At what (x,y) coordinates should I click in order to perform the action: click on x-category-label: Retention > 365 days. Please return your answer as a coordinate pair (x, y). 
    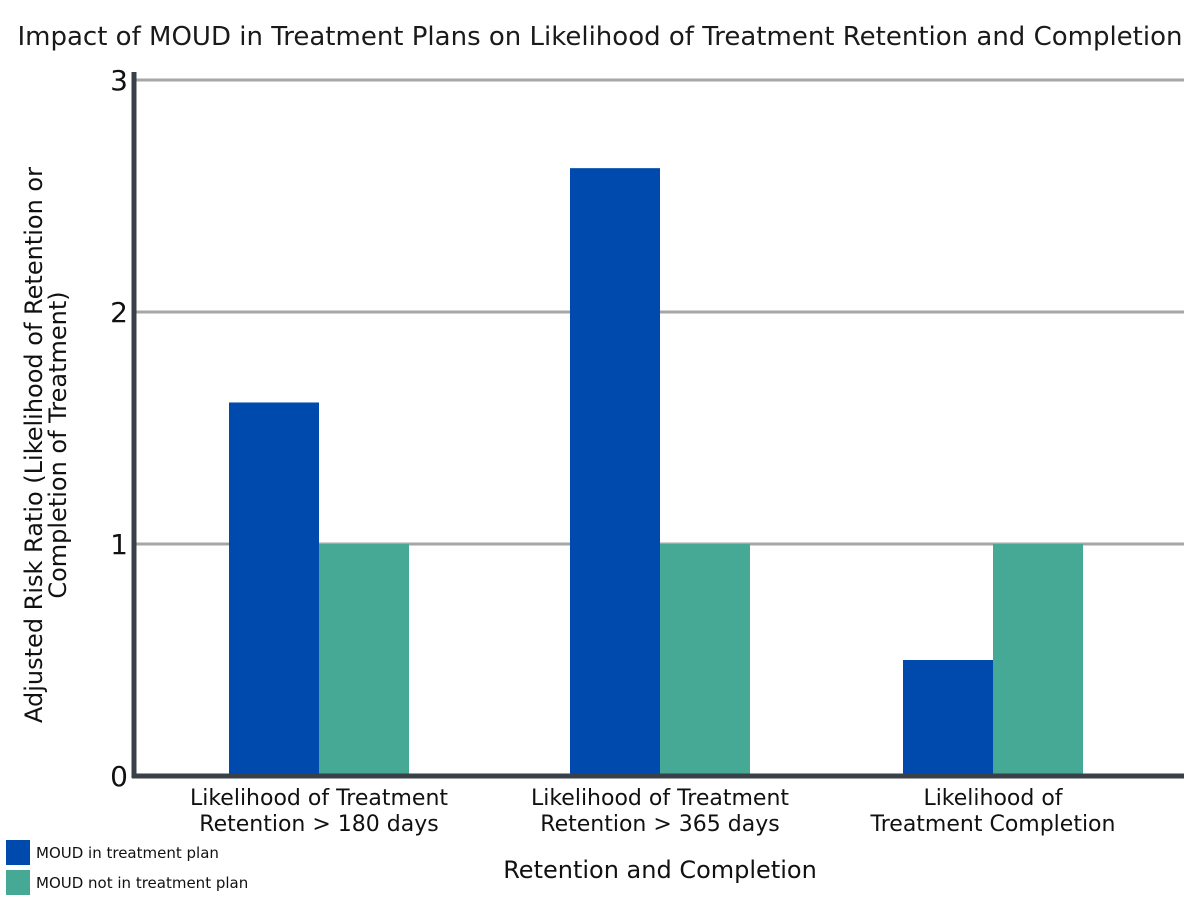
    Looking at the image, I should click on (659, 824).